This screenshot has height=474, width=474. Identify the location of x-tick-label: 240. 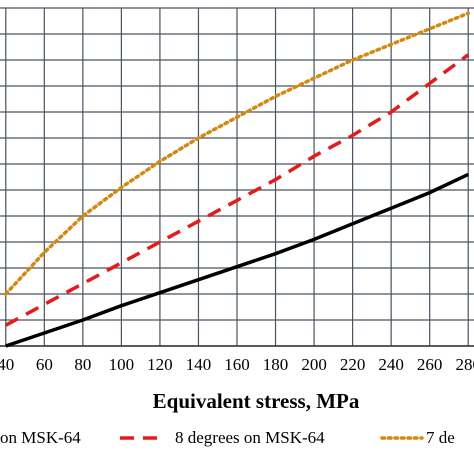
(391, 364).